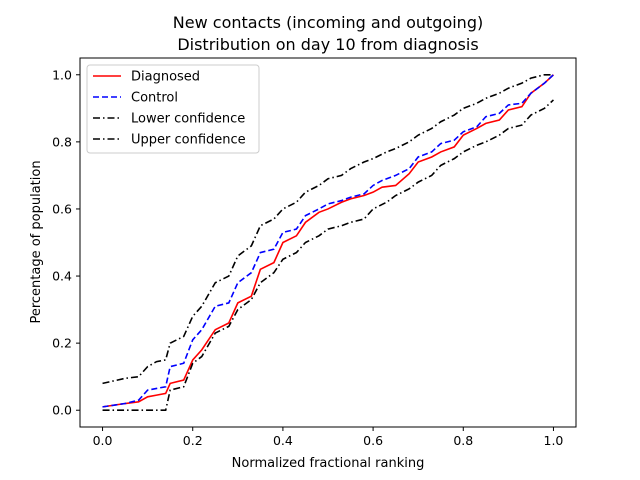 This screenshot has height=480, width=640. I want to click on x-tick-label: 1.0, so click(554, 440).